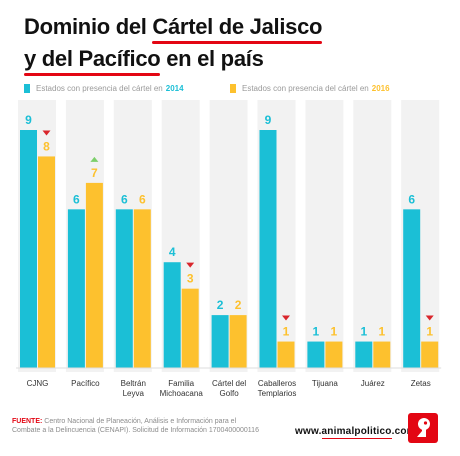 The height and width of the screenshot is (456, 460). What do you see at coordinates (411, 199) in the screenshot?
I see `data-label-2014-8: 6` at bounding box center [411, 199].